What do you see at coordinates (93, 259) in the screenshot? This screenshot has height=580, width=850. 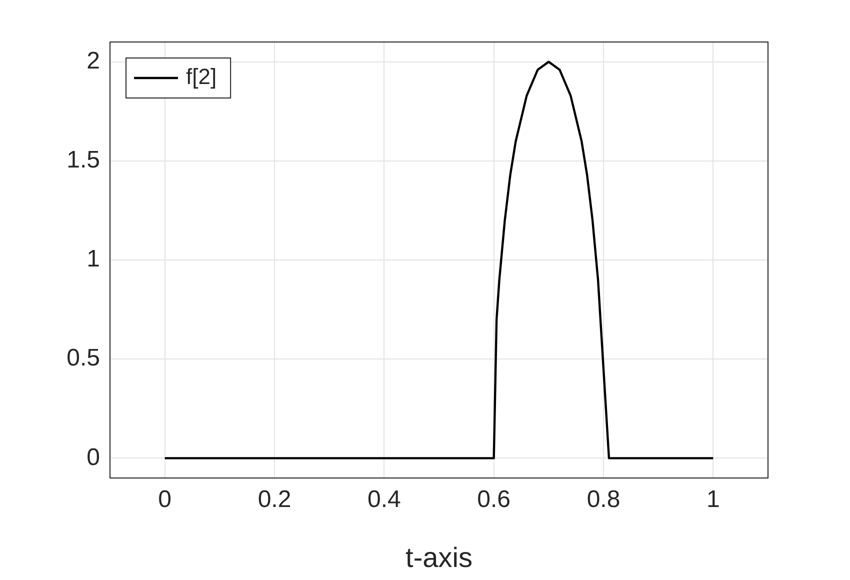 I see `y-tick-label: 1` at bounding box center [93, 259].